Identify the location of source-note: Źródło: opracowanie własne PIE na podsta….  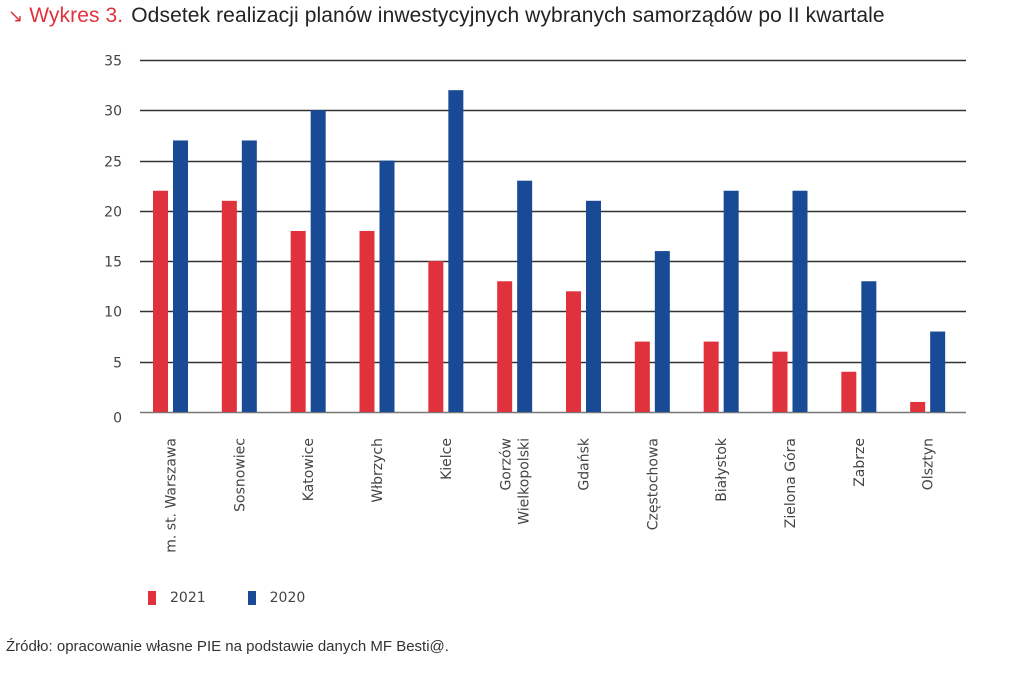
(227, 646).